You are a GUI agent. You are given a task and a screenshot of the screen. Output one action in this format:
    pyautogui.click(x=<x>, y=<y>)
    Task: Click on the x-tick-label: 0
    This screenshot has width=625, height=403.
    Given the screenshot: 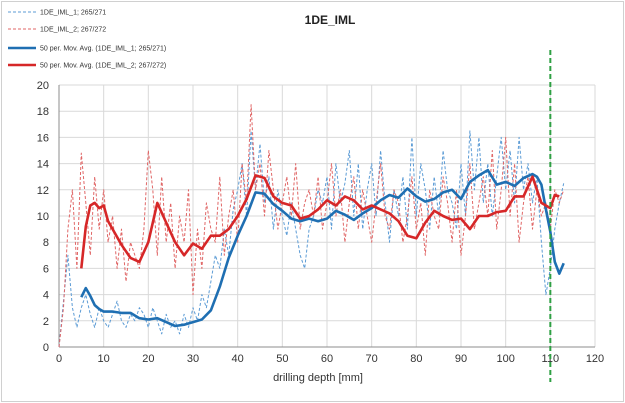 What is the action you would take?
    pyautogui.click(x=59, y=359)
    